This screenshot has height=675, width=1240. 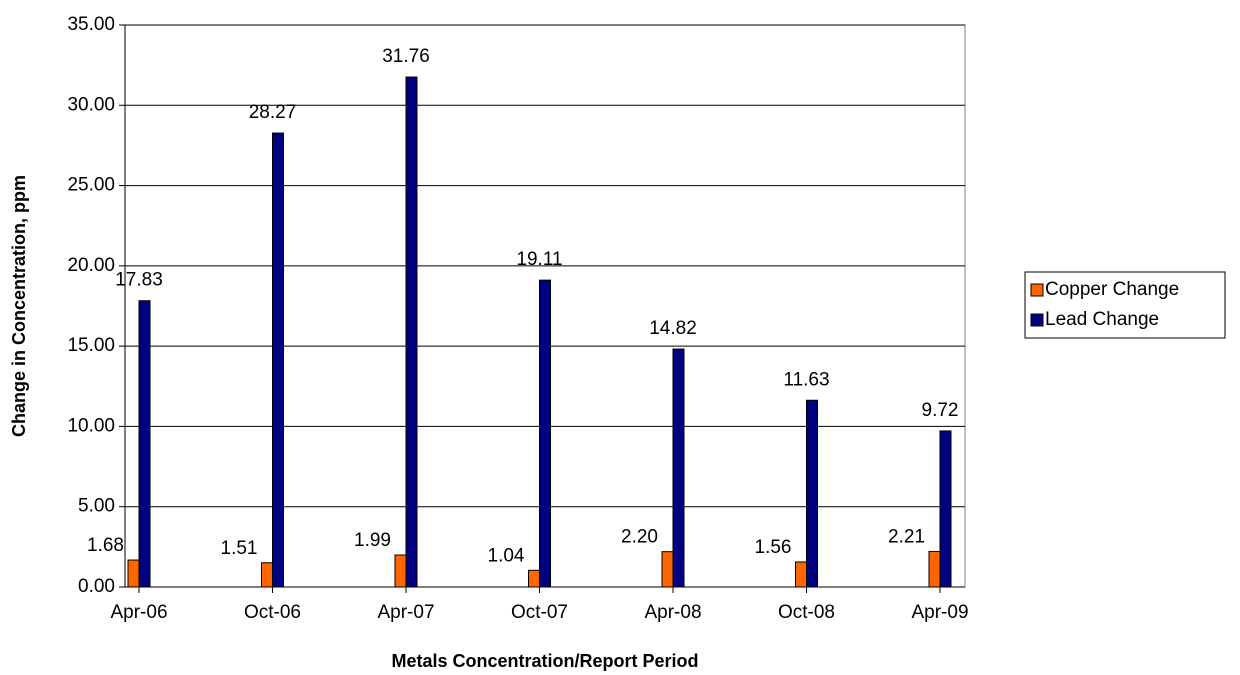 What do you see at coordinates (273, 112) in the screenshot?
I see `data-label: 28.27` at bounding box center [273, 112].